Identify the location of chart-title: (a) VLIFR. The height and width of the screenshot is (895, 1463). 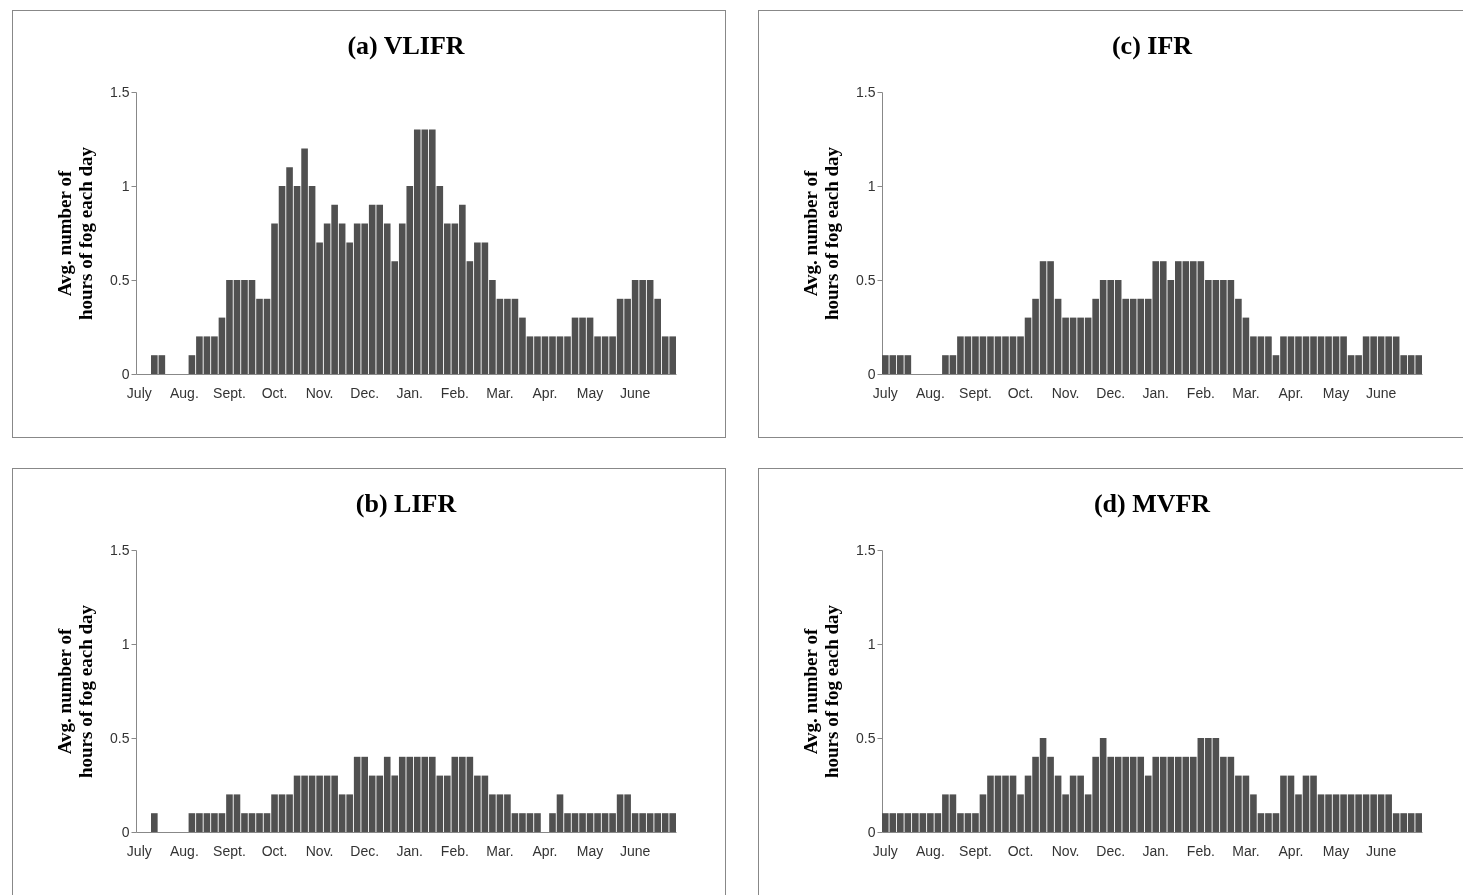
(406, 45).